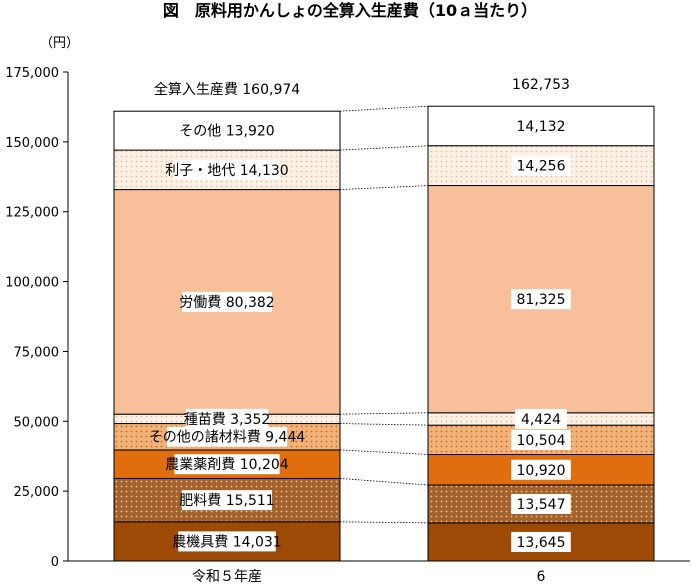 This screenshot has height=586, width=700. I want to click on data-label: 14,256, so click(541, 167).